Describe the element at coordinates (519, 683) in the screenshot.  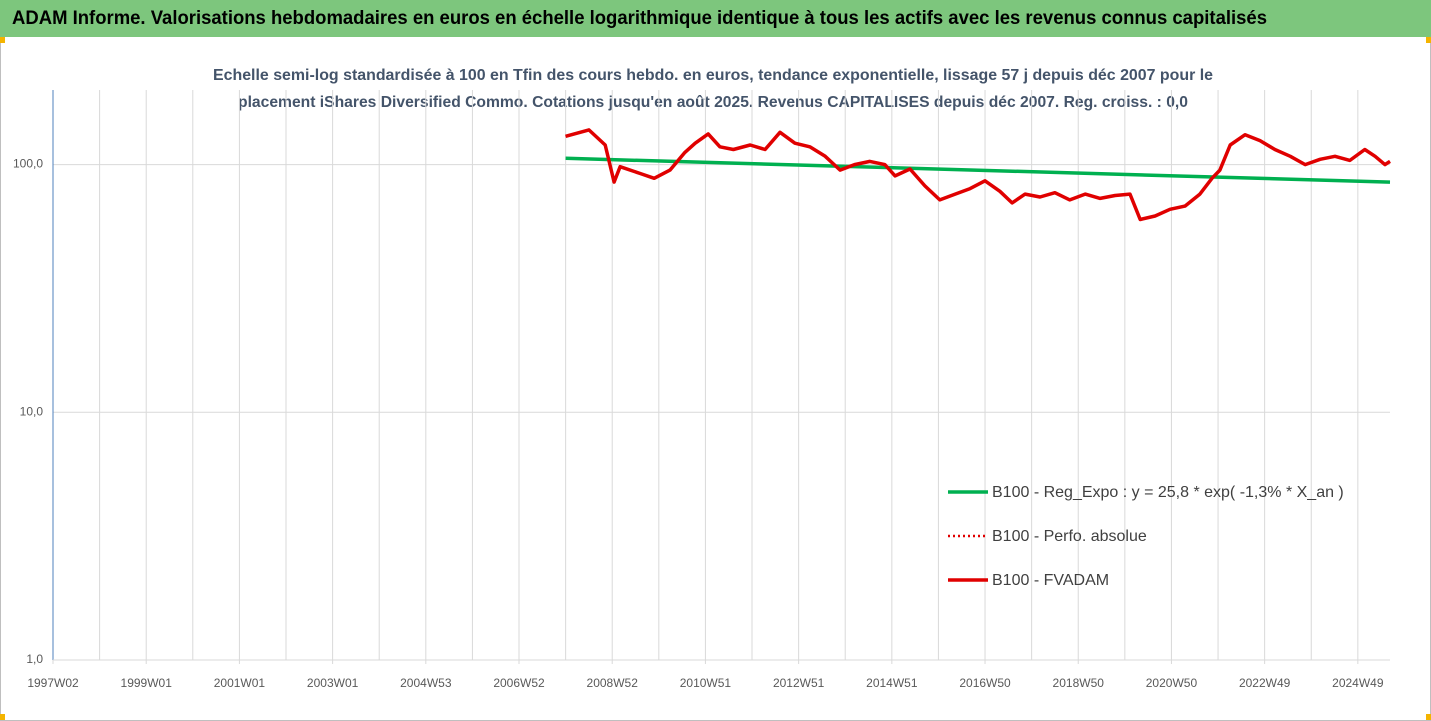
I see `x-tick-label: 2006W52` at that location.